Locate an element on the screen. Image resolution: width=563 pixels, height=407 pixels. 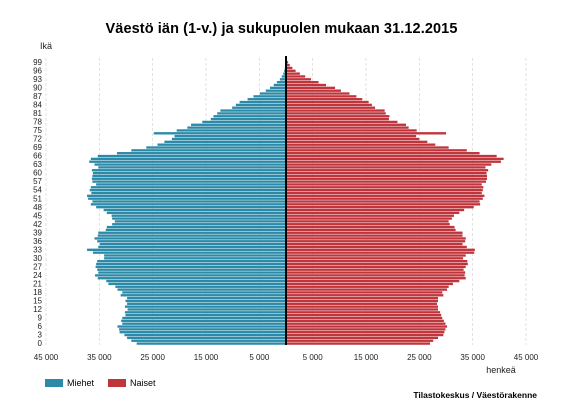
source-credit: Tilastokeskus / Väestörakenne is located at coordinates (475, 395).